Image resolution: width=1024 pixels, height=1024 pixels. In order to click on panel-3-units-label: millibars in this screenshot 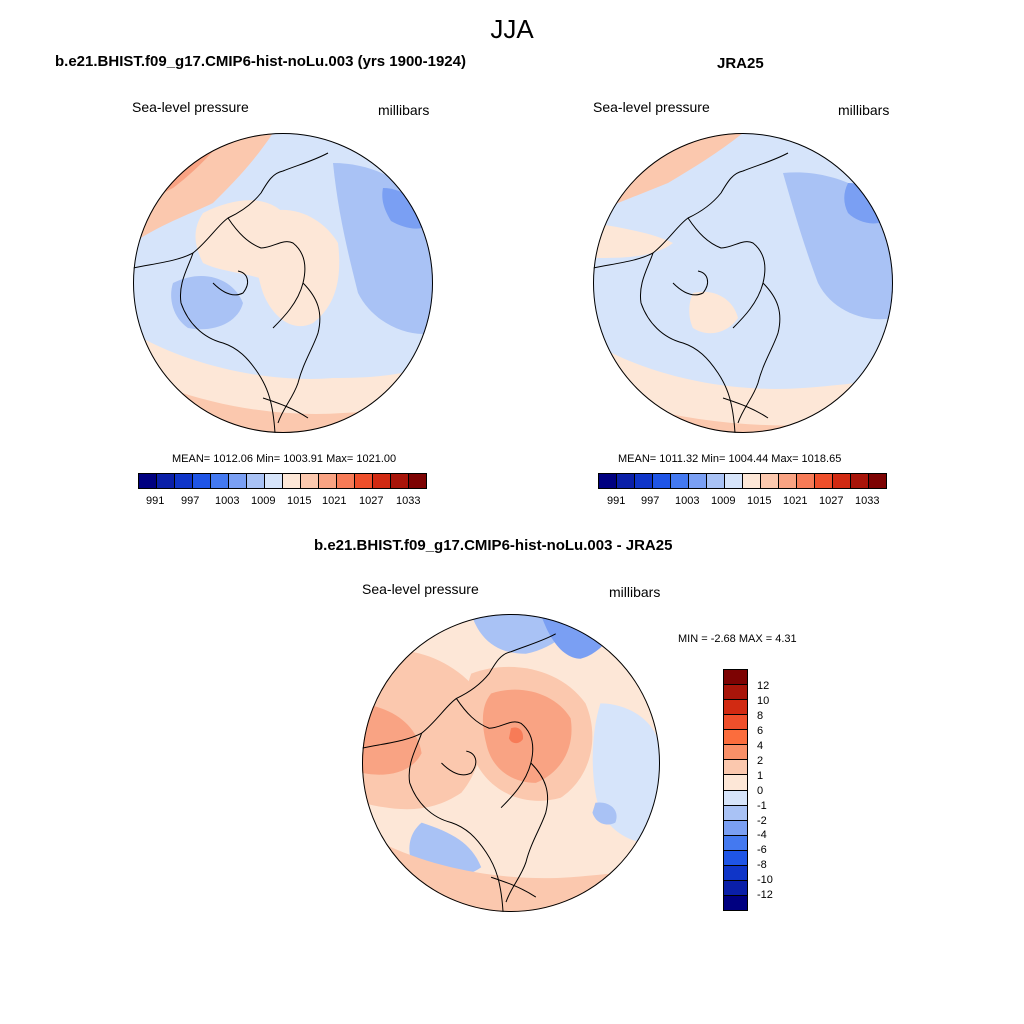, I will do `click(635, 592)`.